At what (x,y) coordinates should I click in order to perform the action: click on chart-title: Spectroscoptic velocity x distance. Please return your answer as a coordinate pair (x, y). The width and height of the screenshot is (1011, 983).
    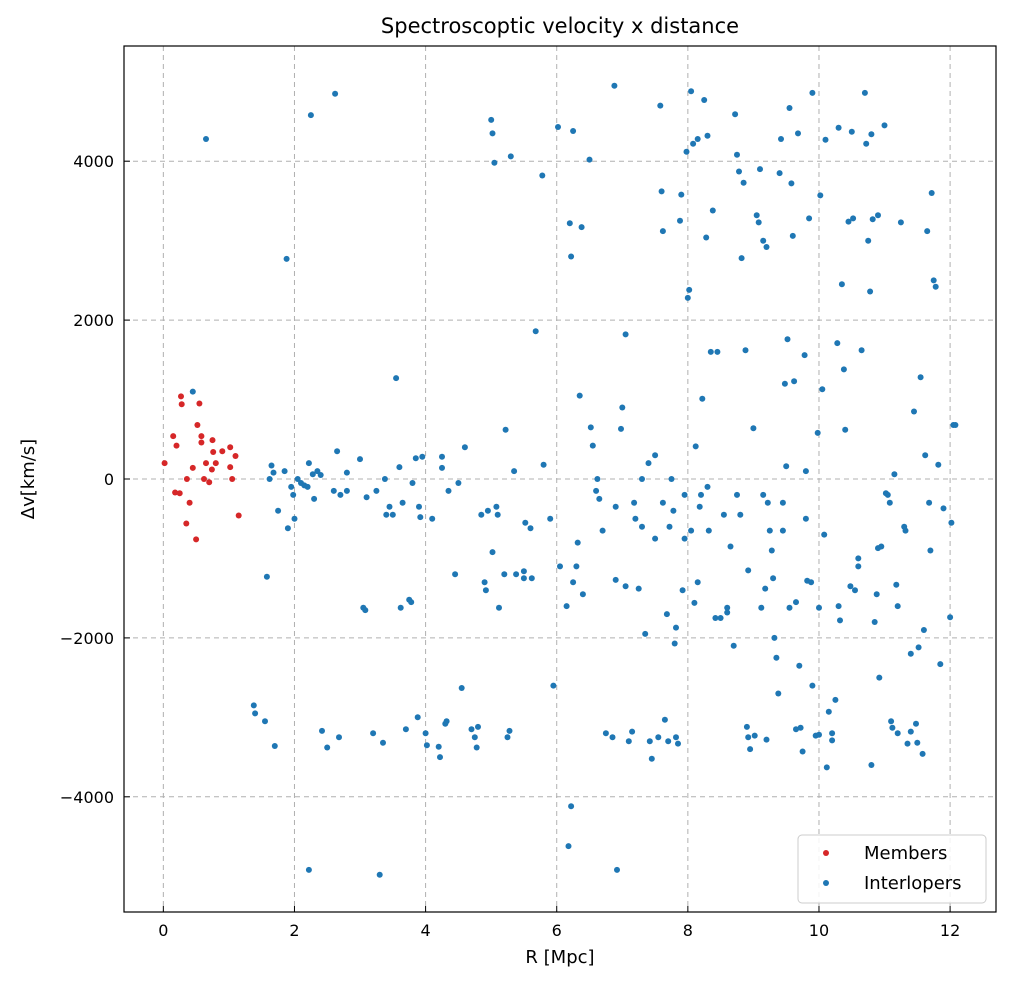
    Looking at the image, I should click on (560, 26).